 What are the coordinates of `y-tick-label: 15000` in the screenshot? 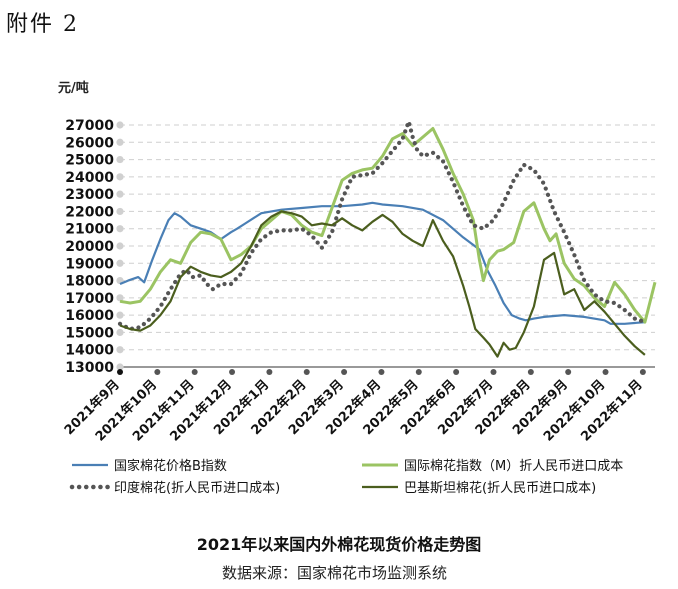 It's located at (89, 333).